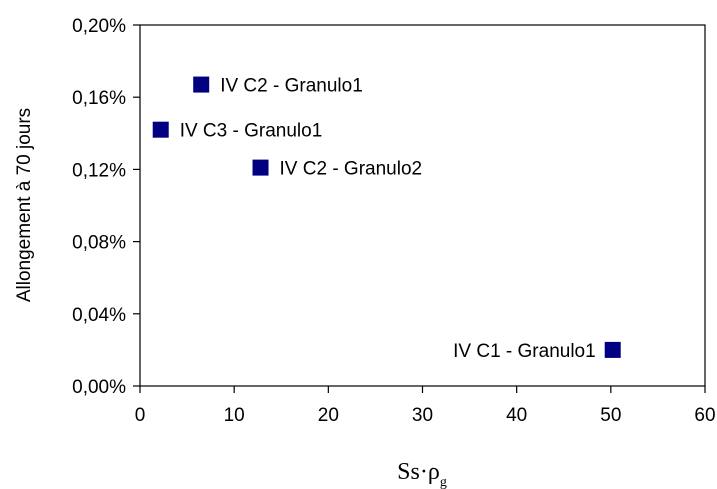 This screenshot has height=489, width=717. Describe the element at coordinates (443, 482) in the screenshot. I see `x-axis-label-subscript: g` at that location.